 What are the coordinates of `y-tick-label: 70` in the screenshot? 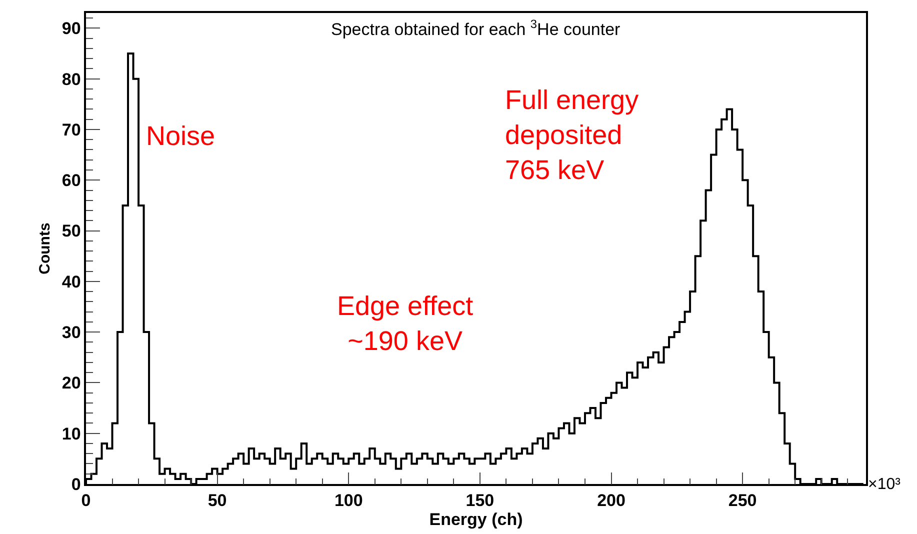 It's located at (71, 130).